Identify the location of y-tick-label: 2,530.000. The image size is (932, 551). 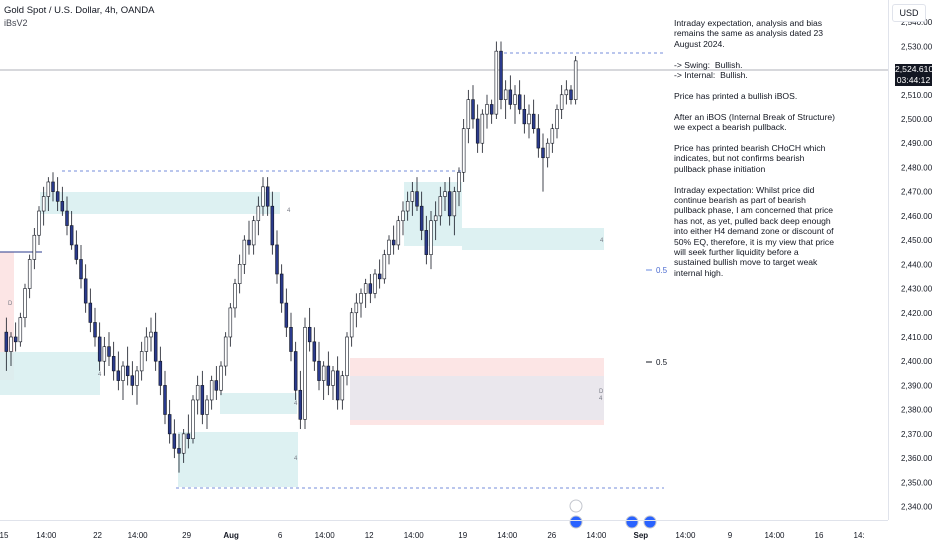
(916, 46).